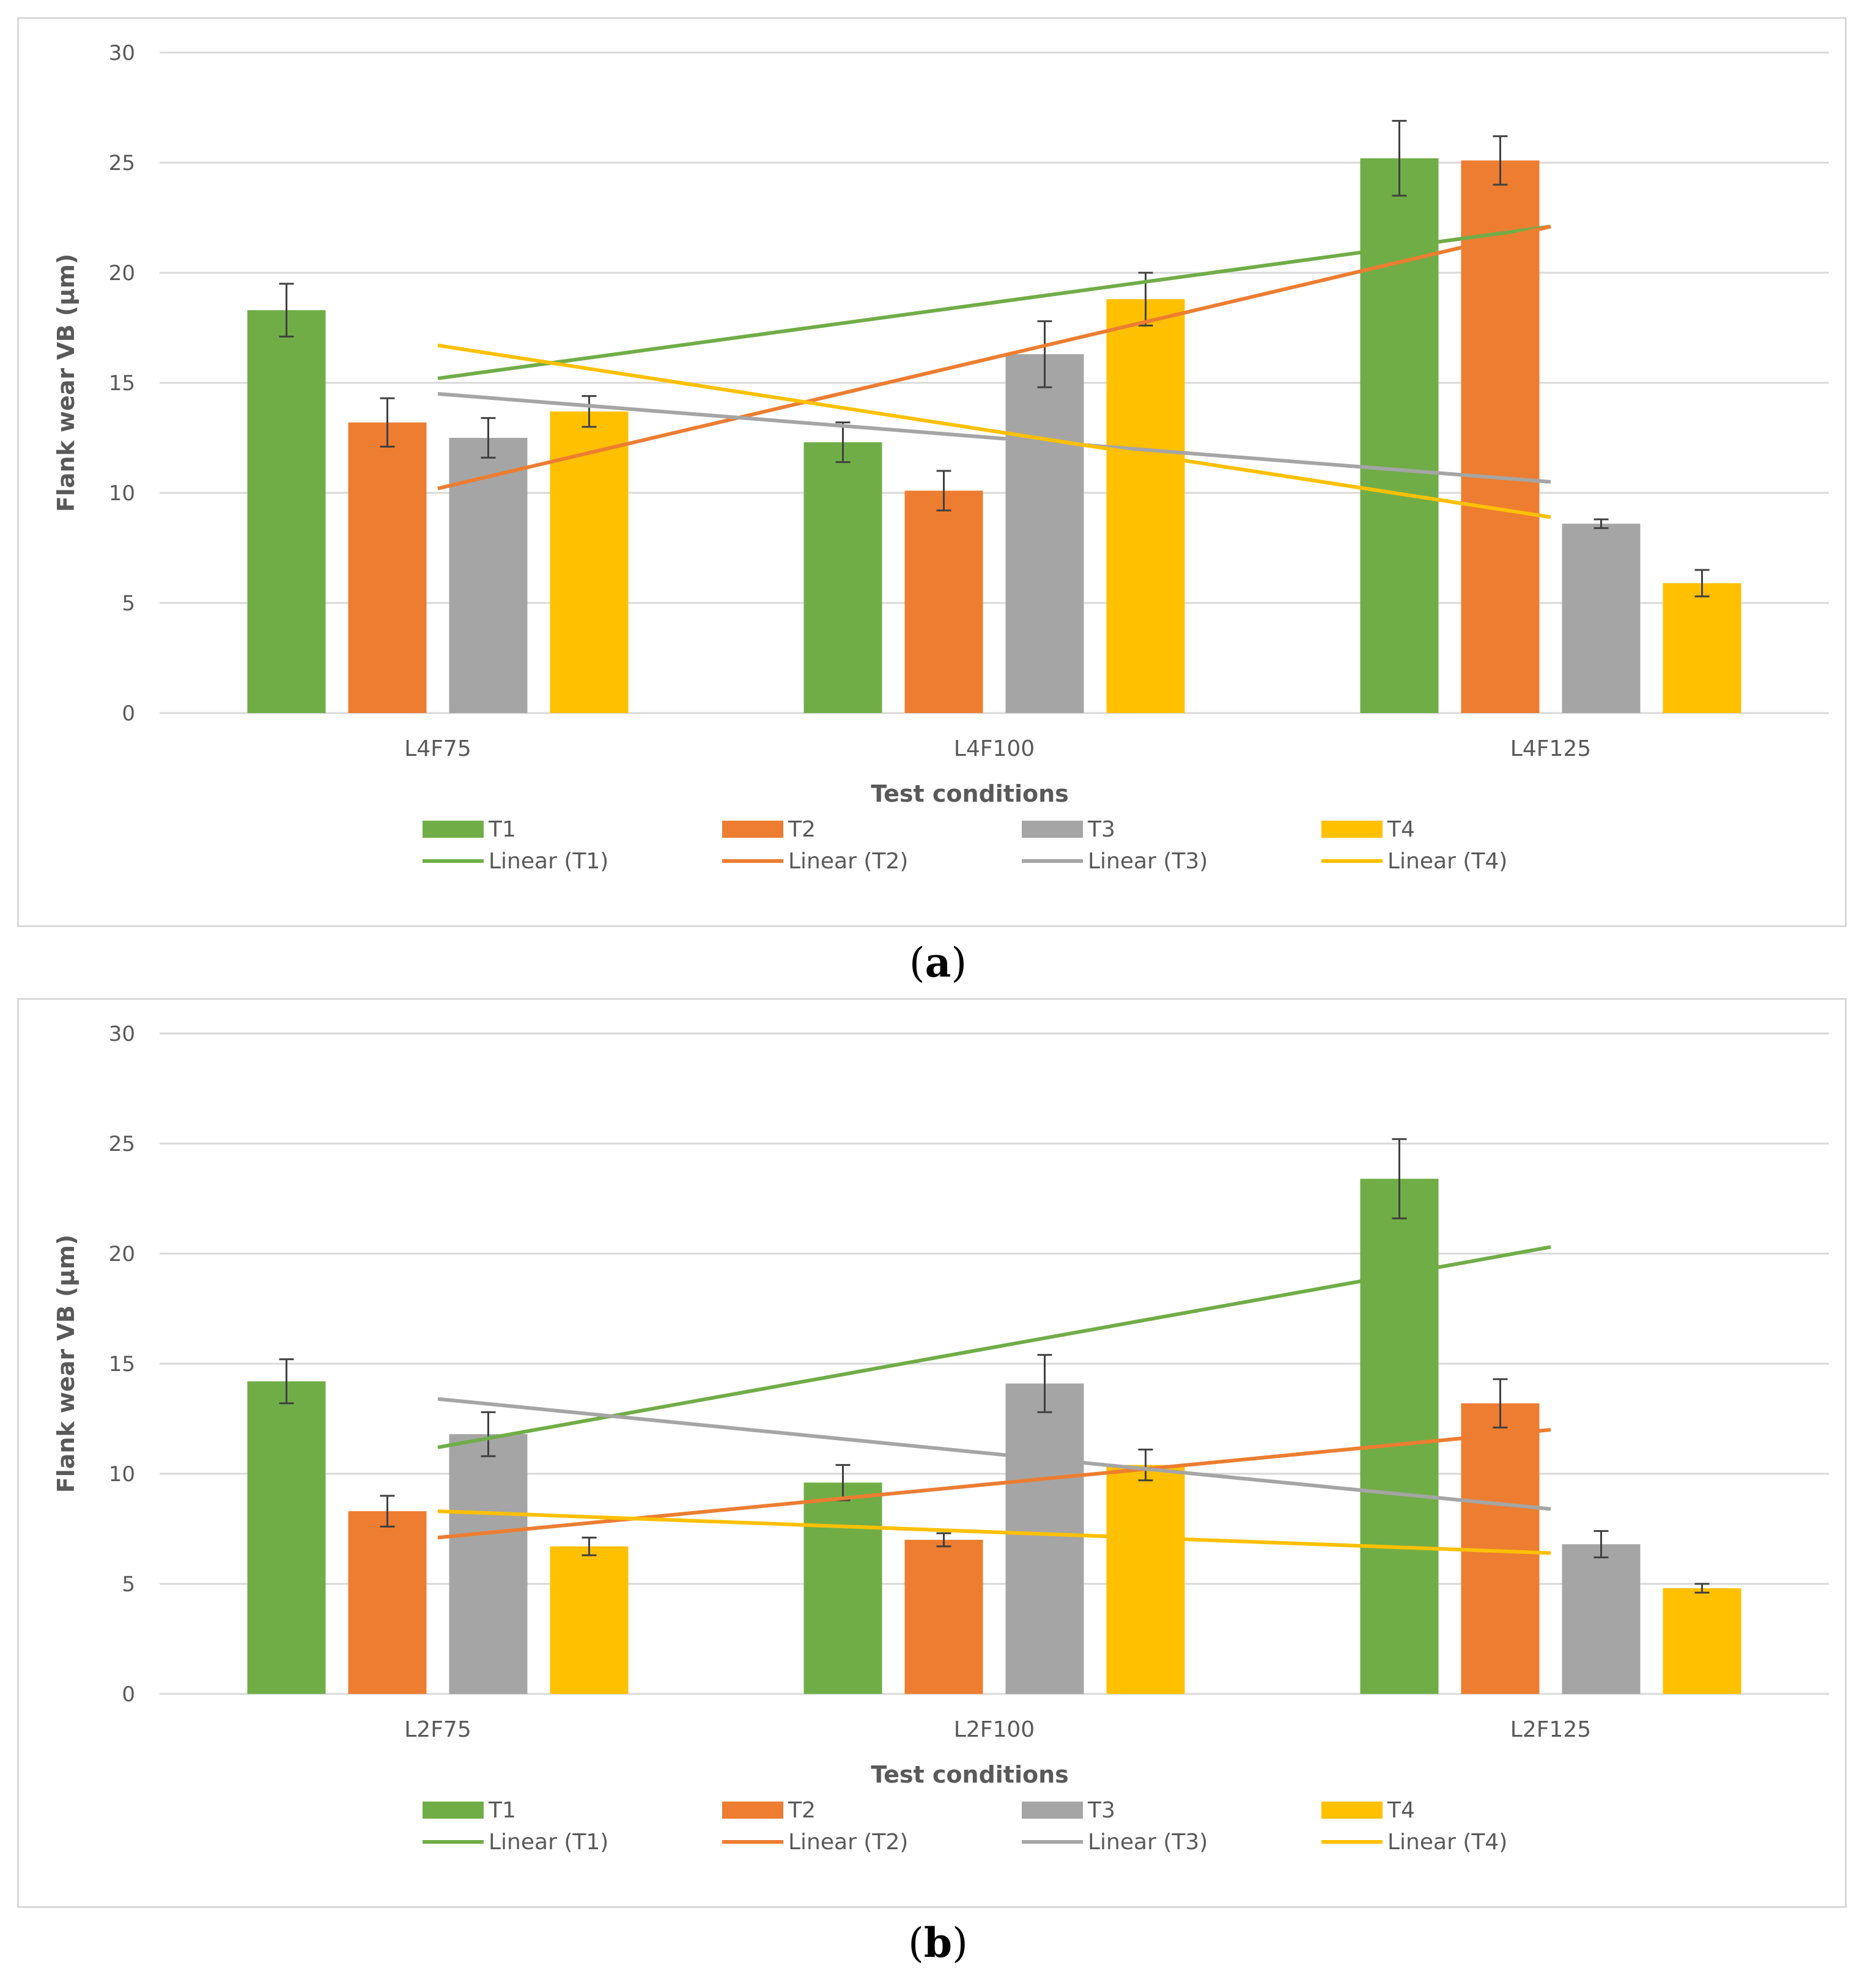 The image size is (1876, 1985). What do you see at coordinates (548, 861) in the screenshot?
I see `legend-label: Linear (T1)` at bounding box center [548, 861].